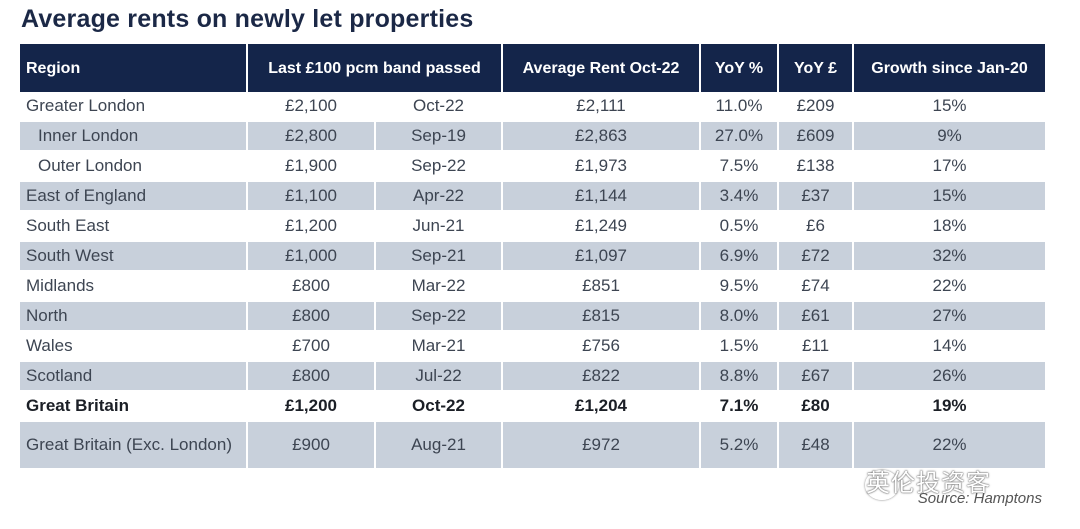 Image resolution: width=1080 pixels, height=529 pixels. I want to click on cell-yoy-pct: 7.5%, so click(739, 166).